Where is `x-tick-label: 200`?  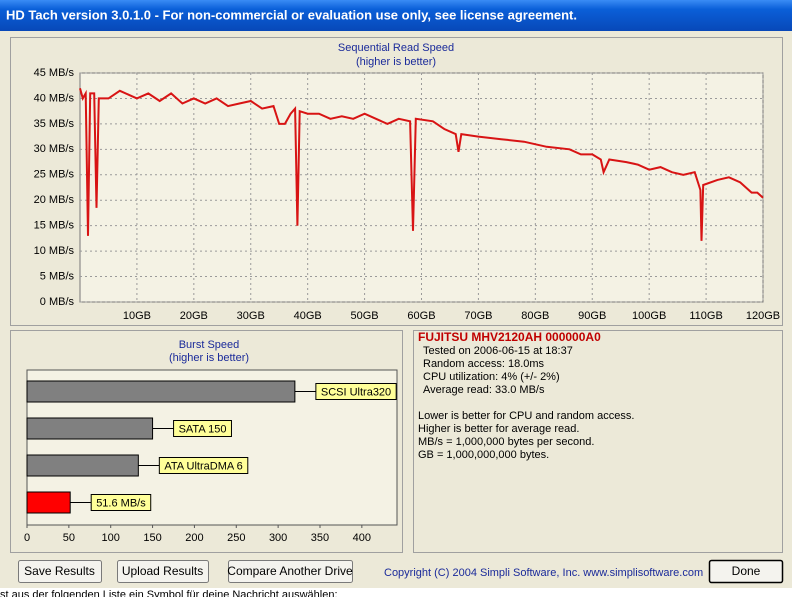
x-tick-label: 200 is located at coordinates (194, 538).